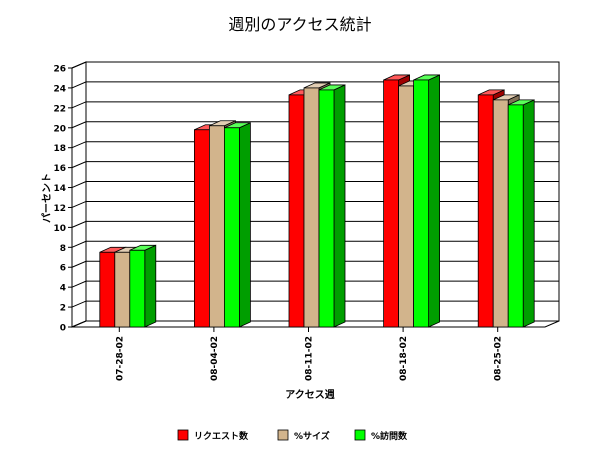 This screenshot has width=600, height=454. Describe the element at coordinates (63, 329) in the screenshot. I see `y-tick-label: 0` at that location.